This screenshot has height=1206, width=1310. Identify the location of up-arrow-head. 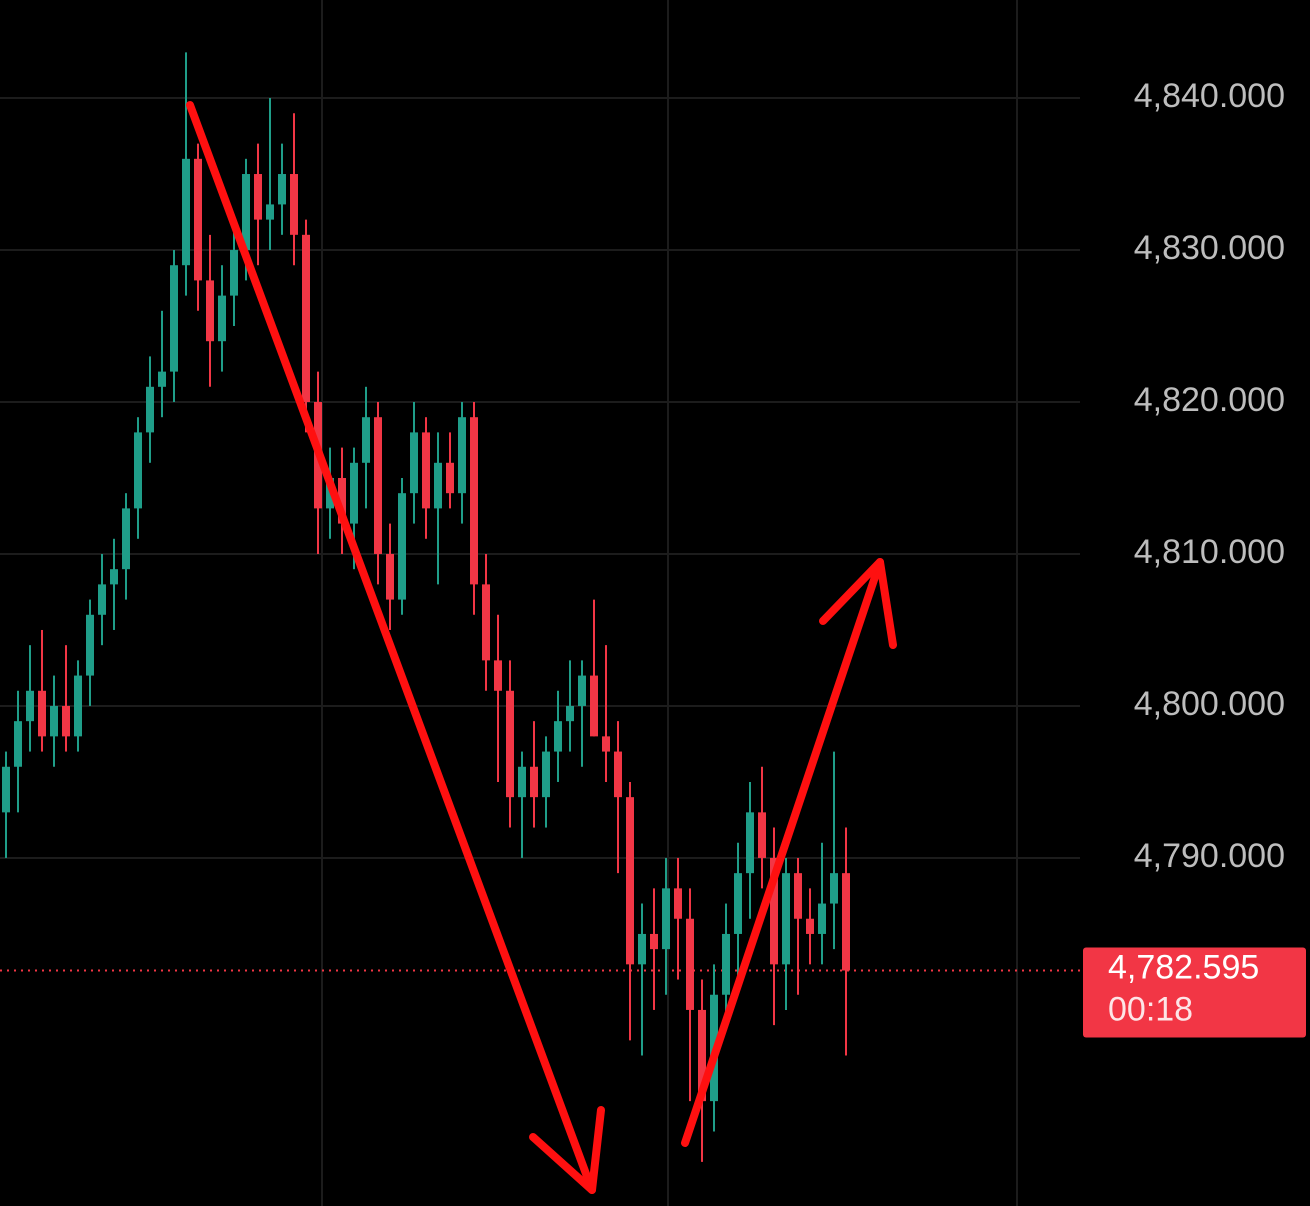
(858, 603).